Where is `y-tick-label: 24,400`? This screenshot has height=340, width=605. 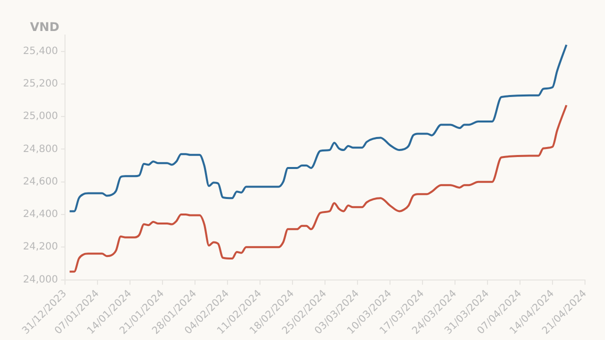 y-tick-label: 24,400 is located at coordinates (40, 214).